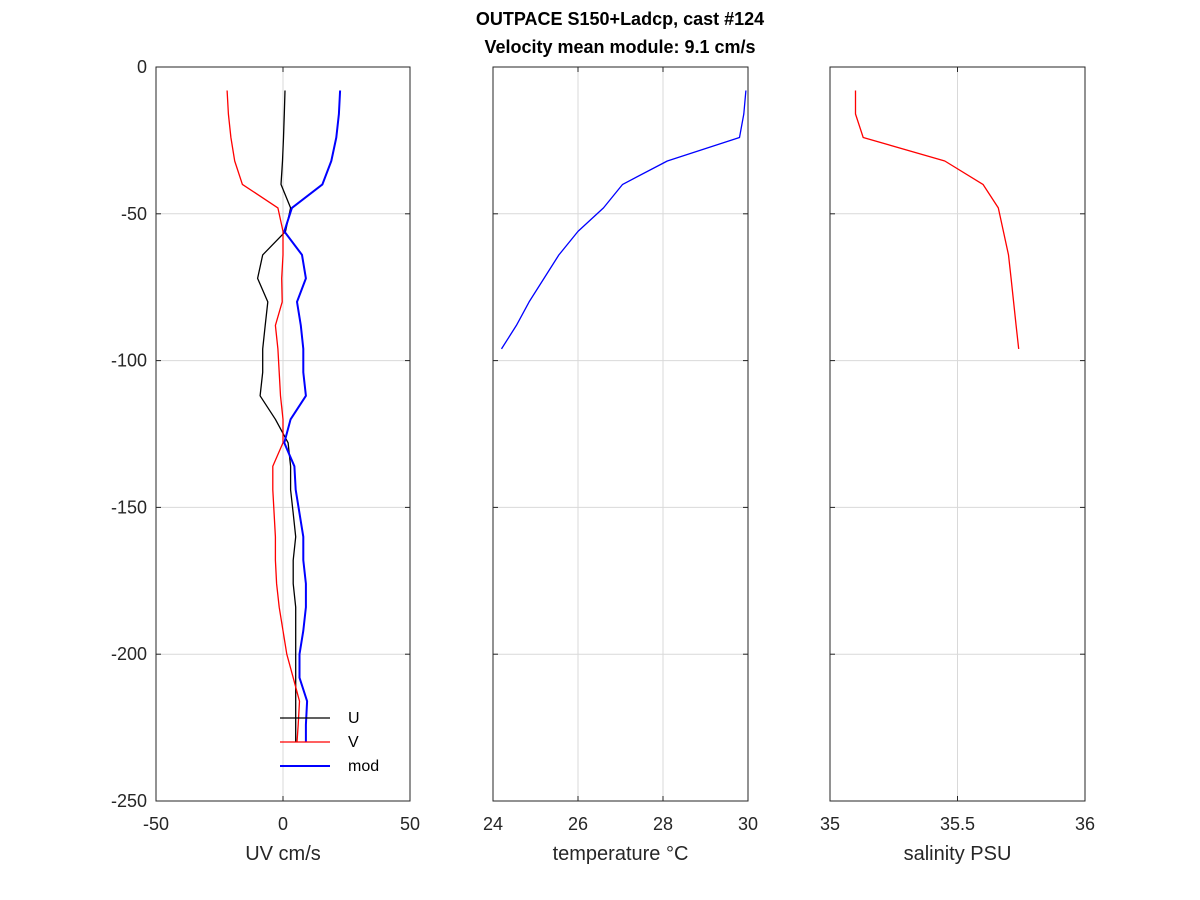 The width and height of the screenshot is (1200, 900). What do you see at coordinates (283, 824) in the screenshot?
I see `uv-xtick-label: 0` at bounding box center [283, 824].